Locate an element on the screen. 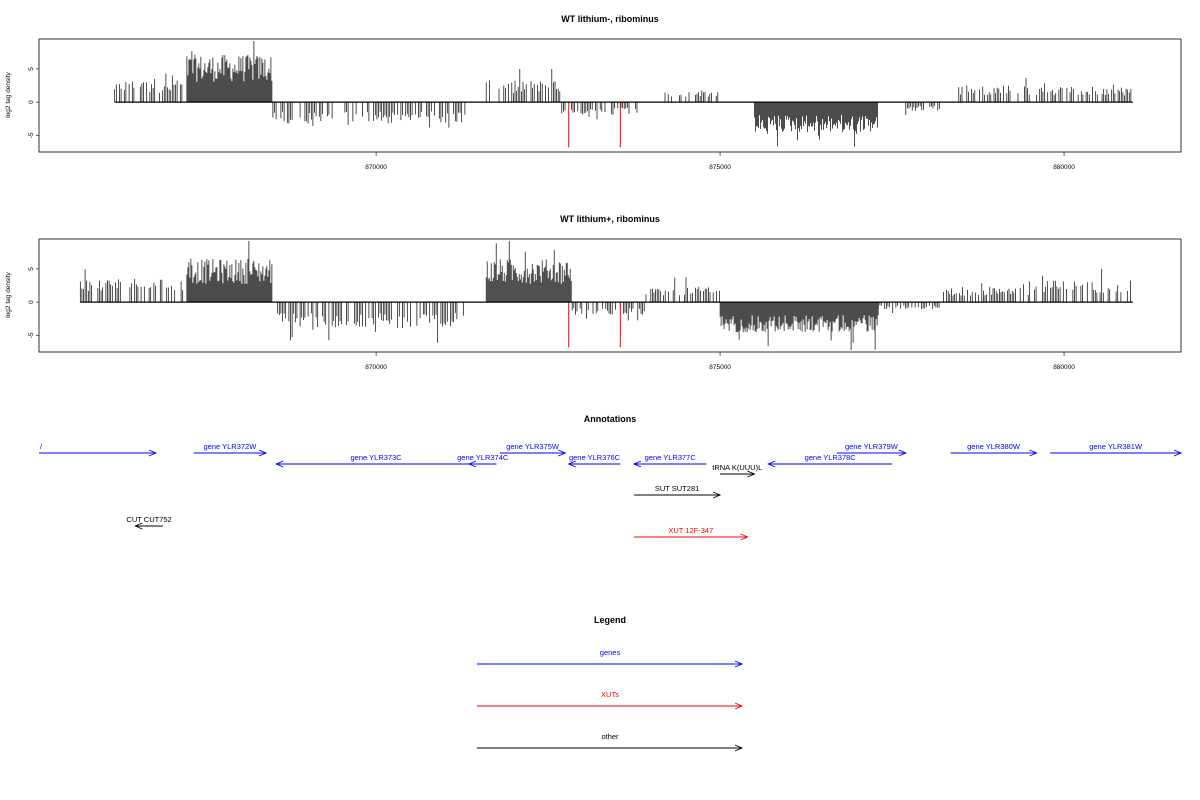  annotations-title: Annotations is located at coordinates (610, 419).